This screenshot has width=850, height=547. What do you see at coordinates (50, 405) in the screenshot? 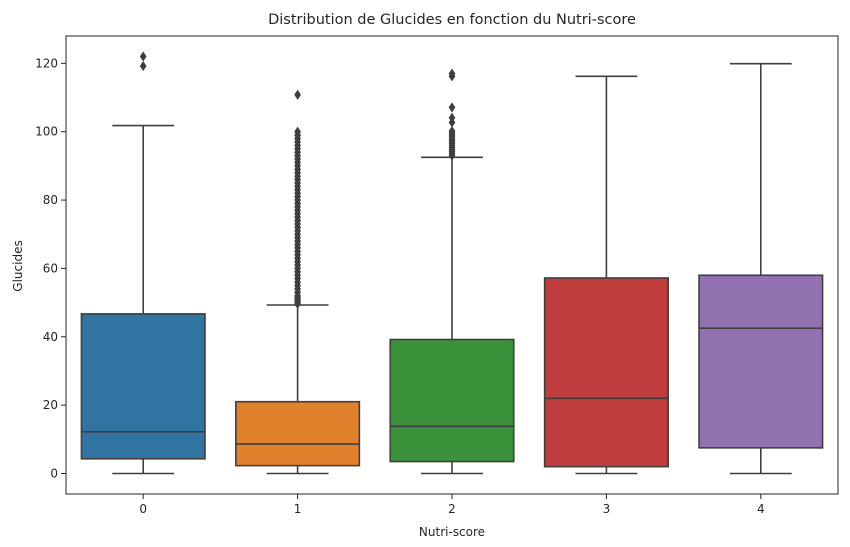
I see `y-tick-label: 20` at bounding box center [50, 405].